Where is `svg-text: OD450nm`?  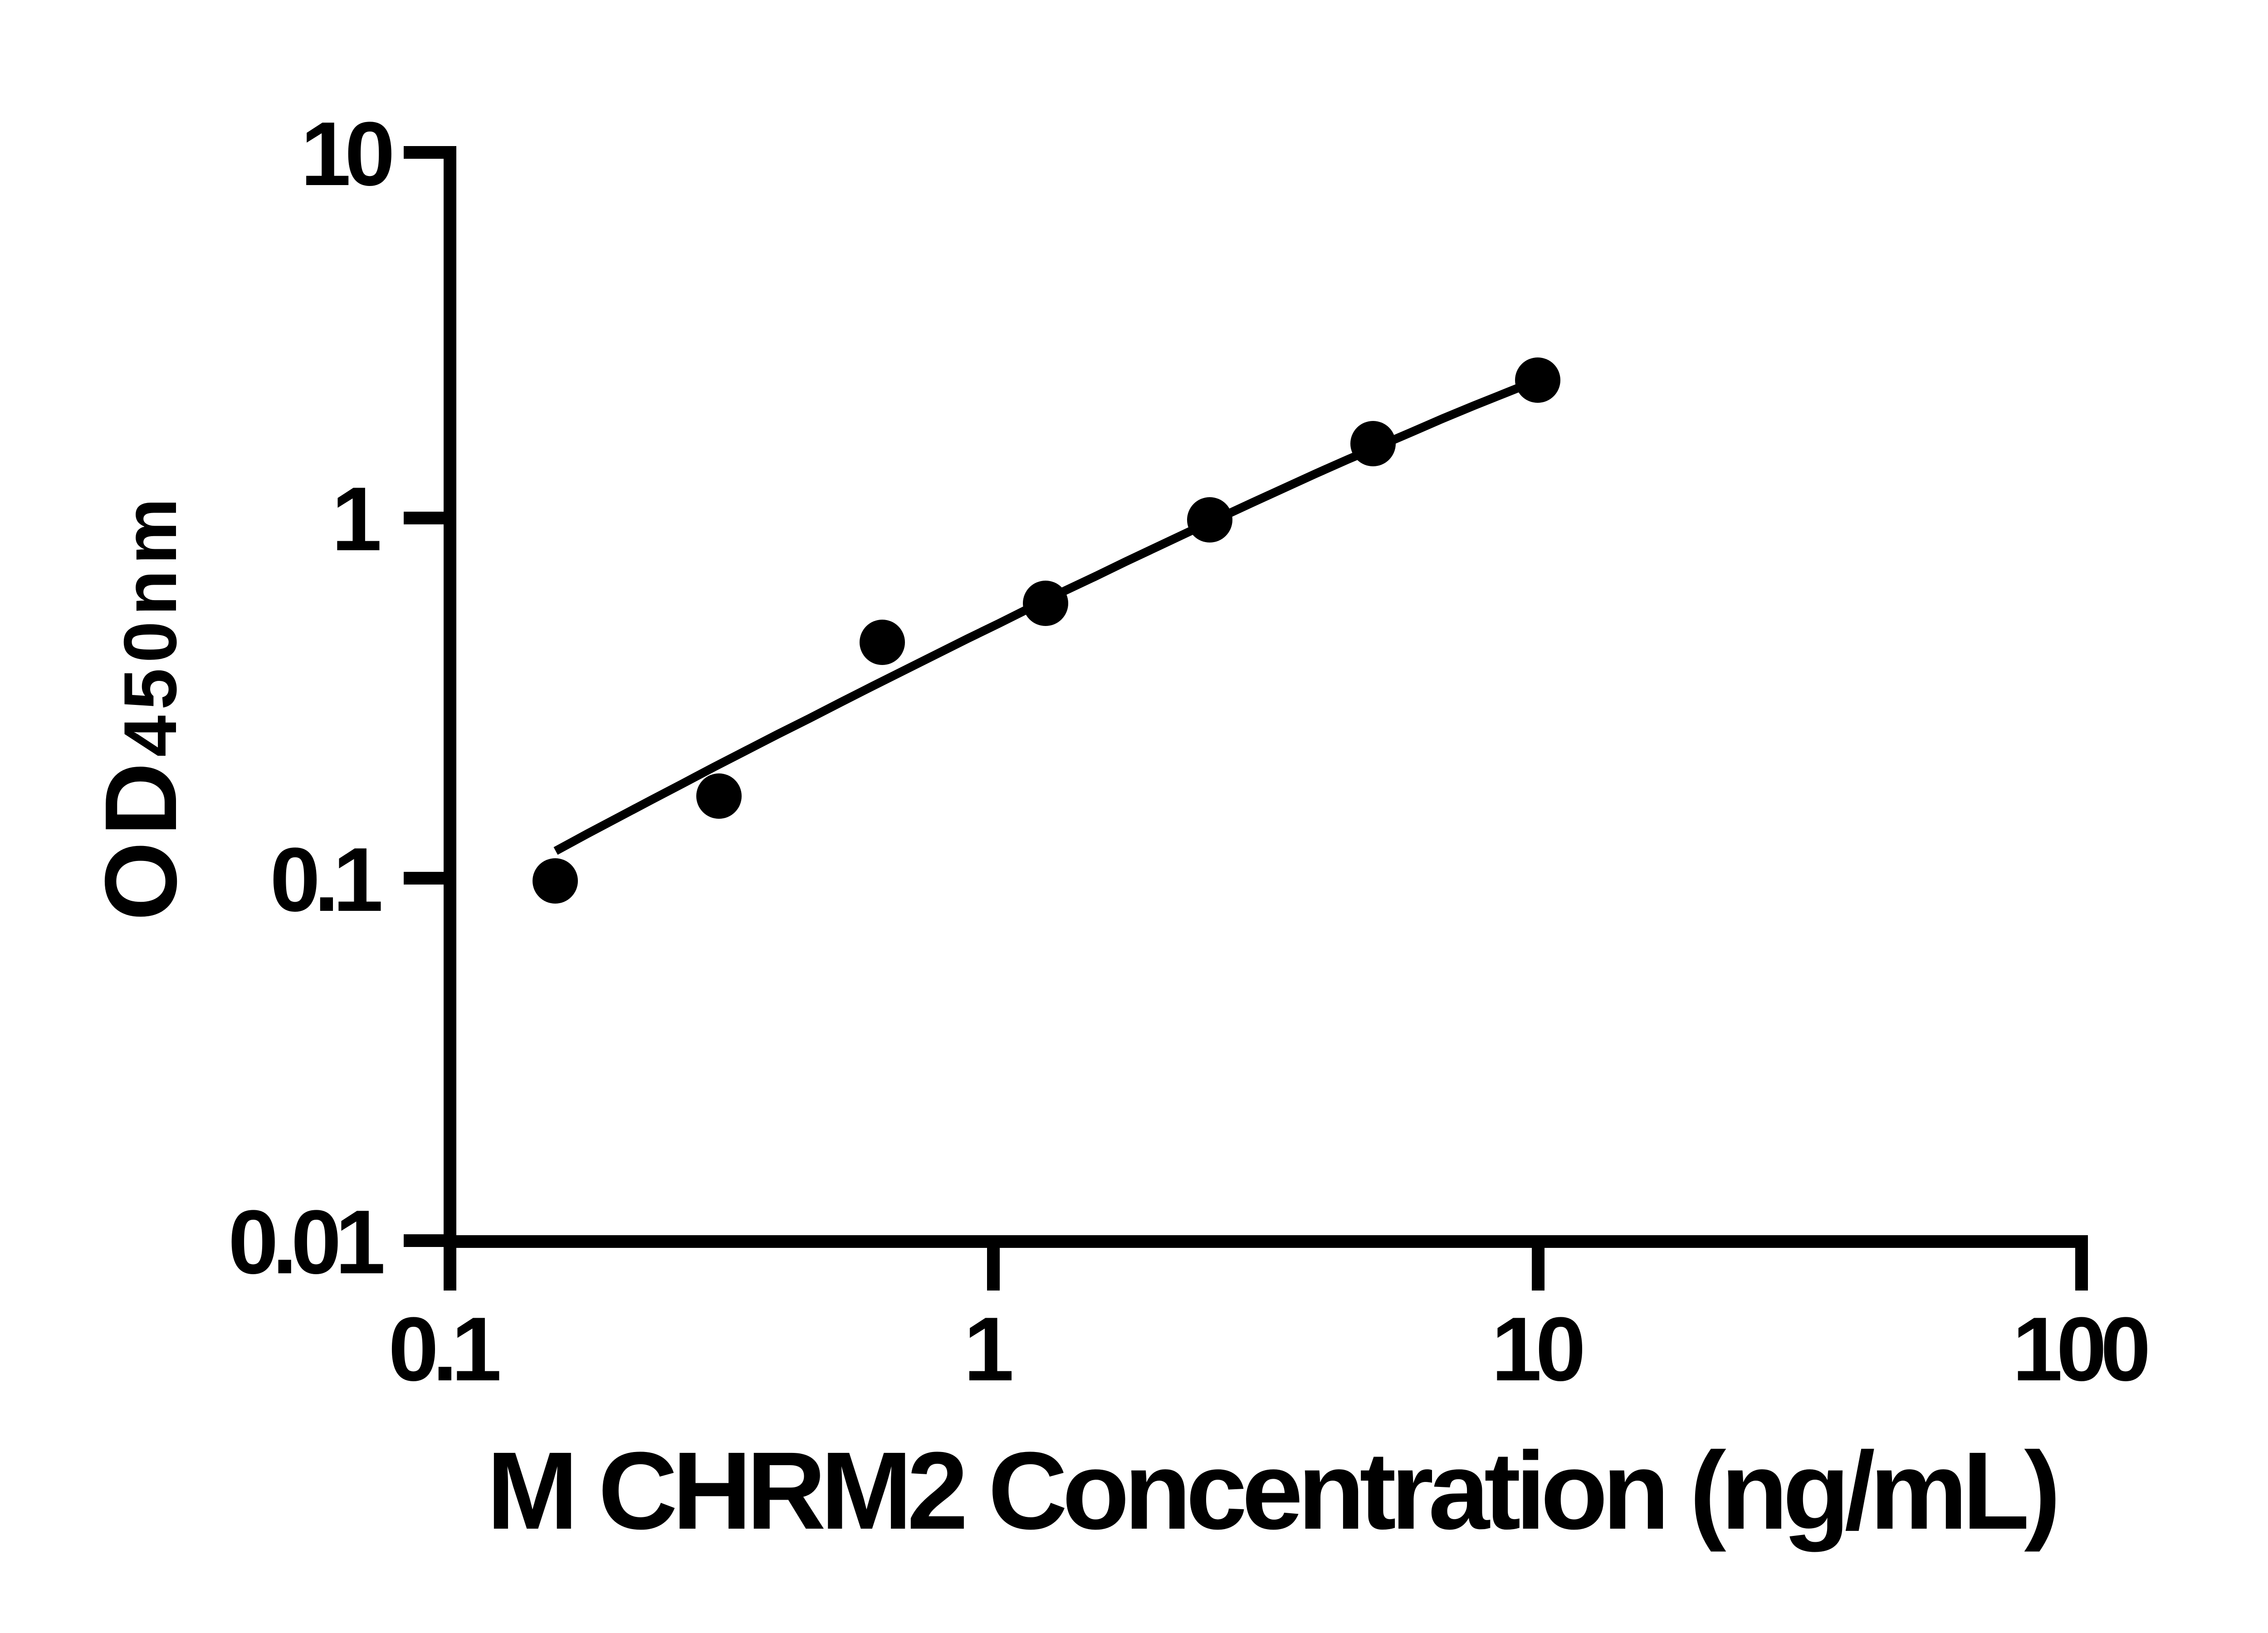
svg-text: OD450nm is located at coordinates (140, 707).